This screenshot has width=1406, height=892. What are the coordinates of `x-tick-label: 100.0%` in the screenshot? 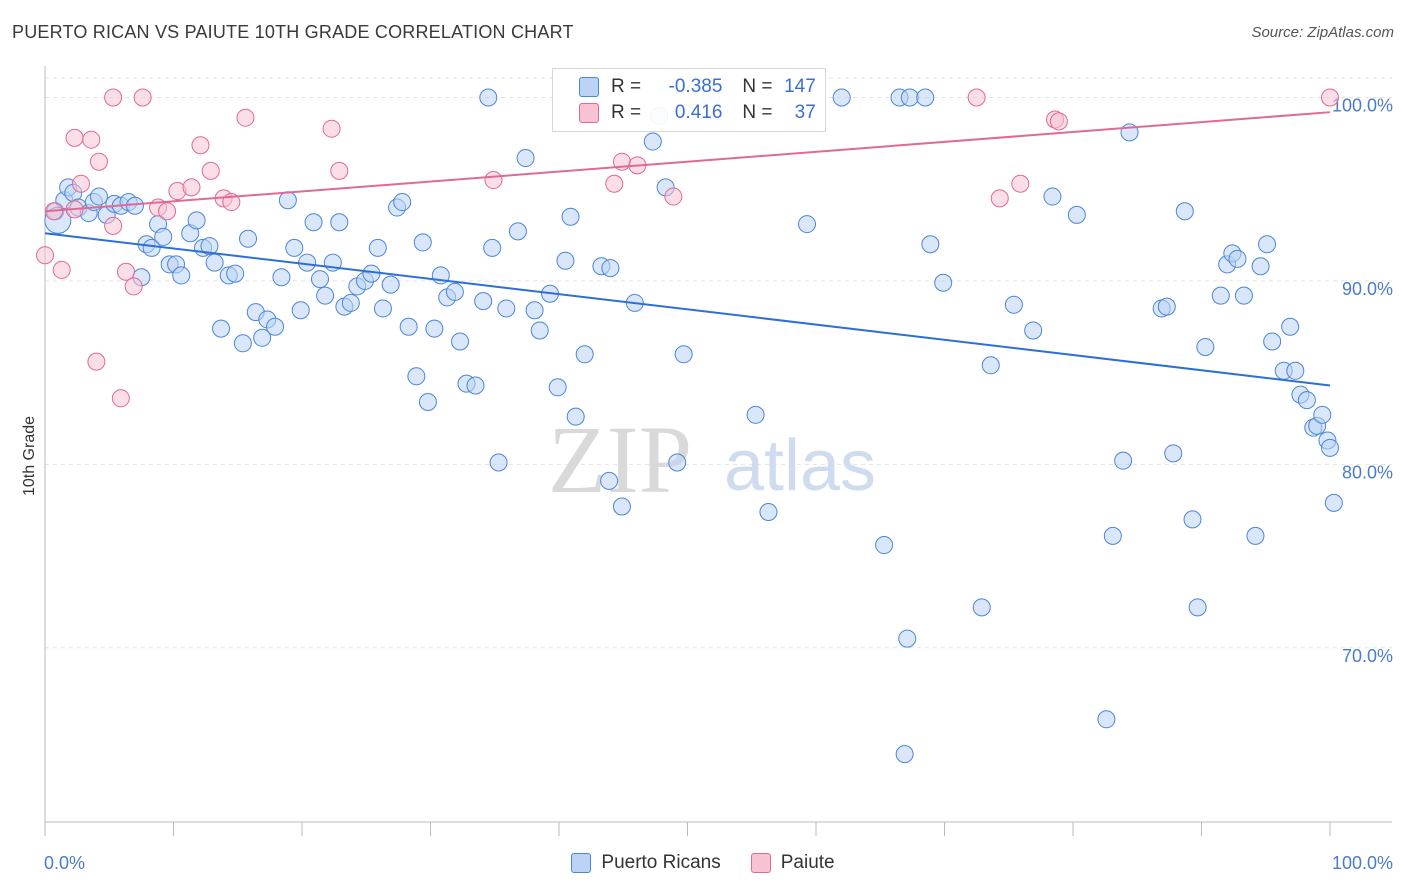 It's located at (1362, 863).